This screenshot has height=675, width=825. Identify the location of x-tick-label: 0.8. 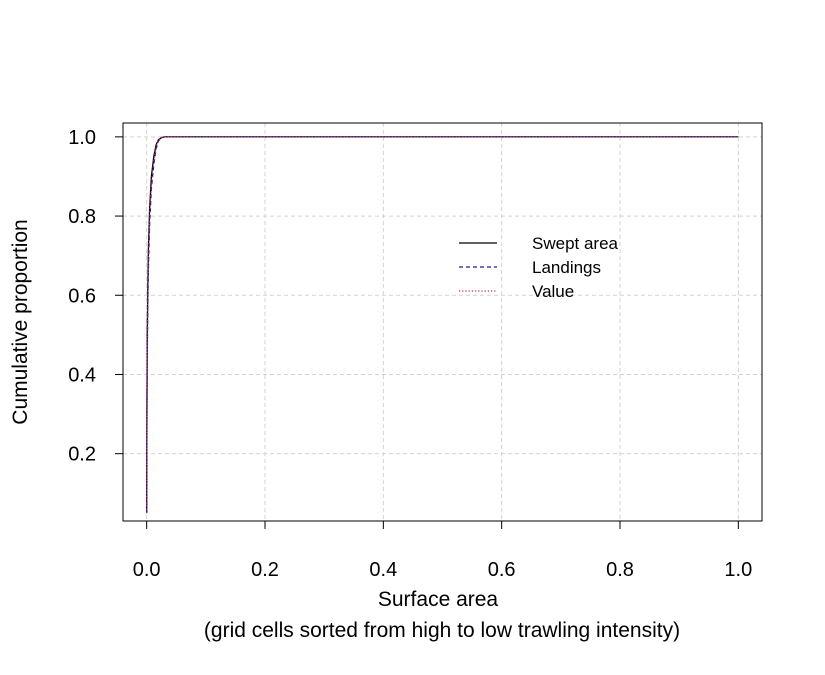
(620, 570).